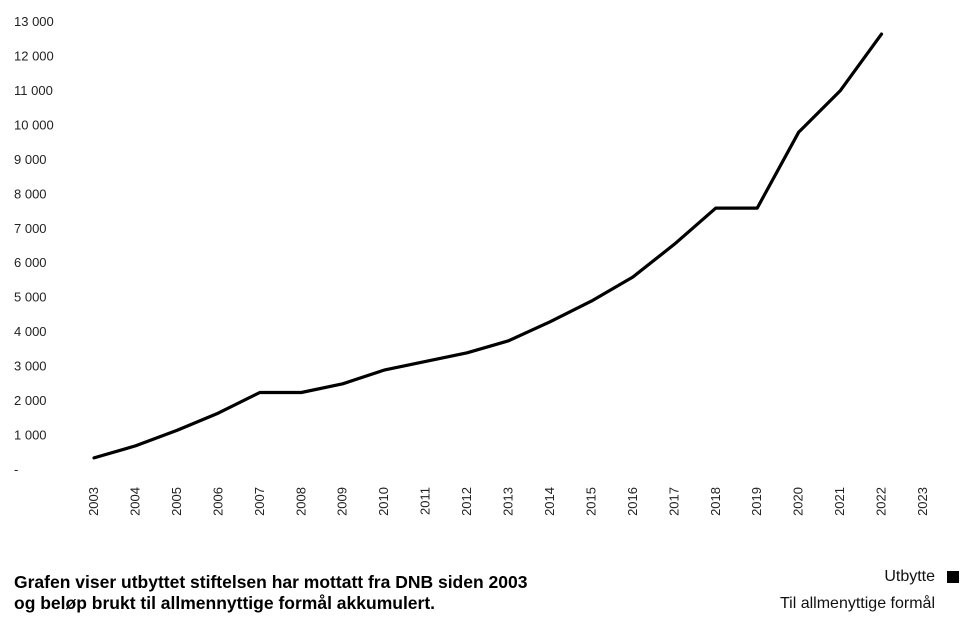 Image resolution: width=967 pixels, height=617 pixels. What do you see at coordinates (300, 501) in the screenshot?
I see `x-tick-label: 2008` at bounding box center [300, 501].